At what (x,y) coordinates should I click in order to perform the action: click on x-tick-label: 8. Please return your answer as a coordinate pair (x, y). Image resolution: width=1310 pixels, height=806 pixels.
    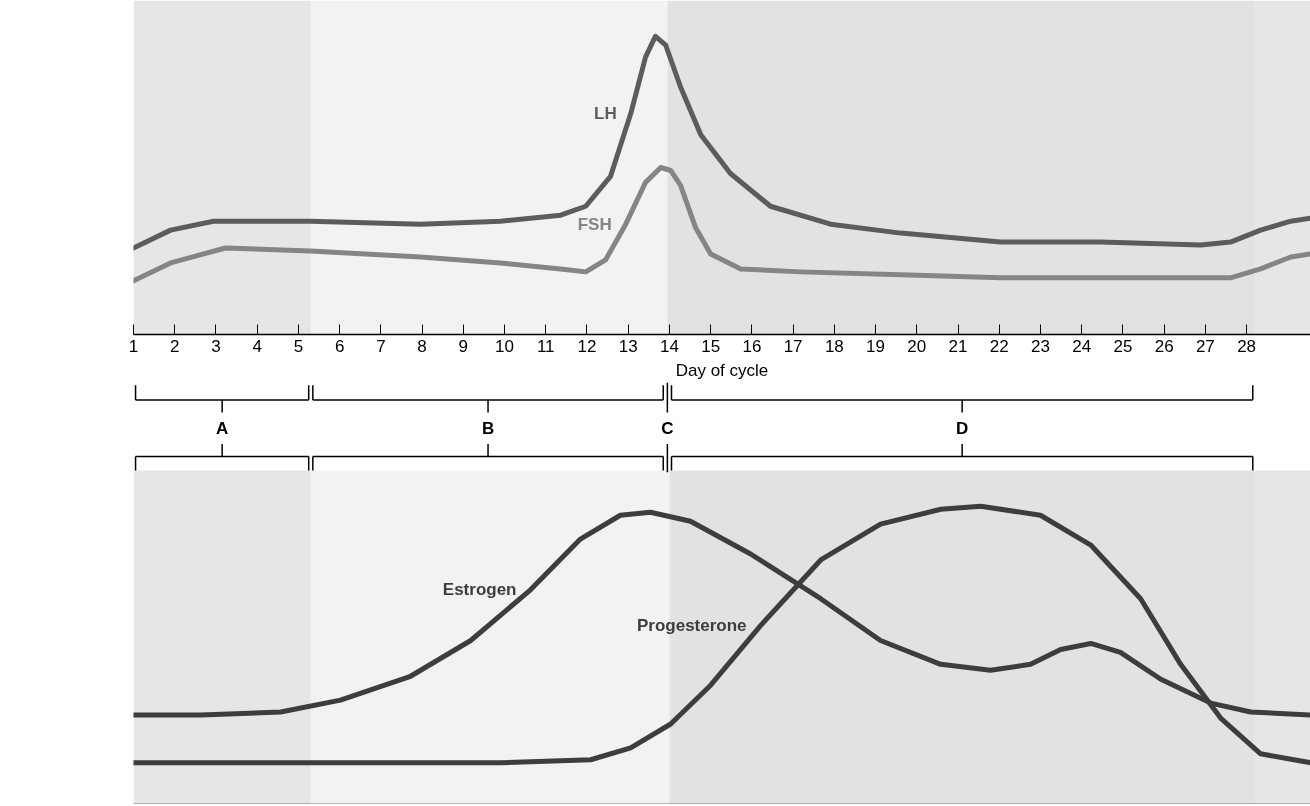
    Looking at the image, I should click on (422, 346).